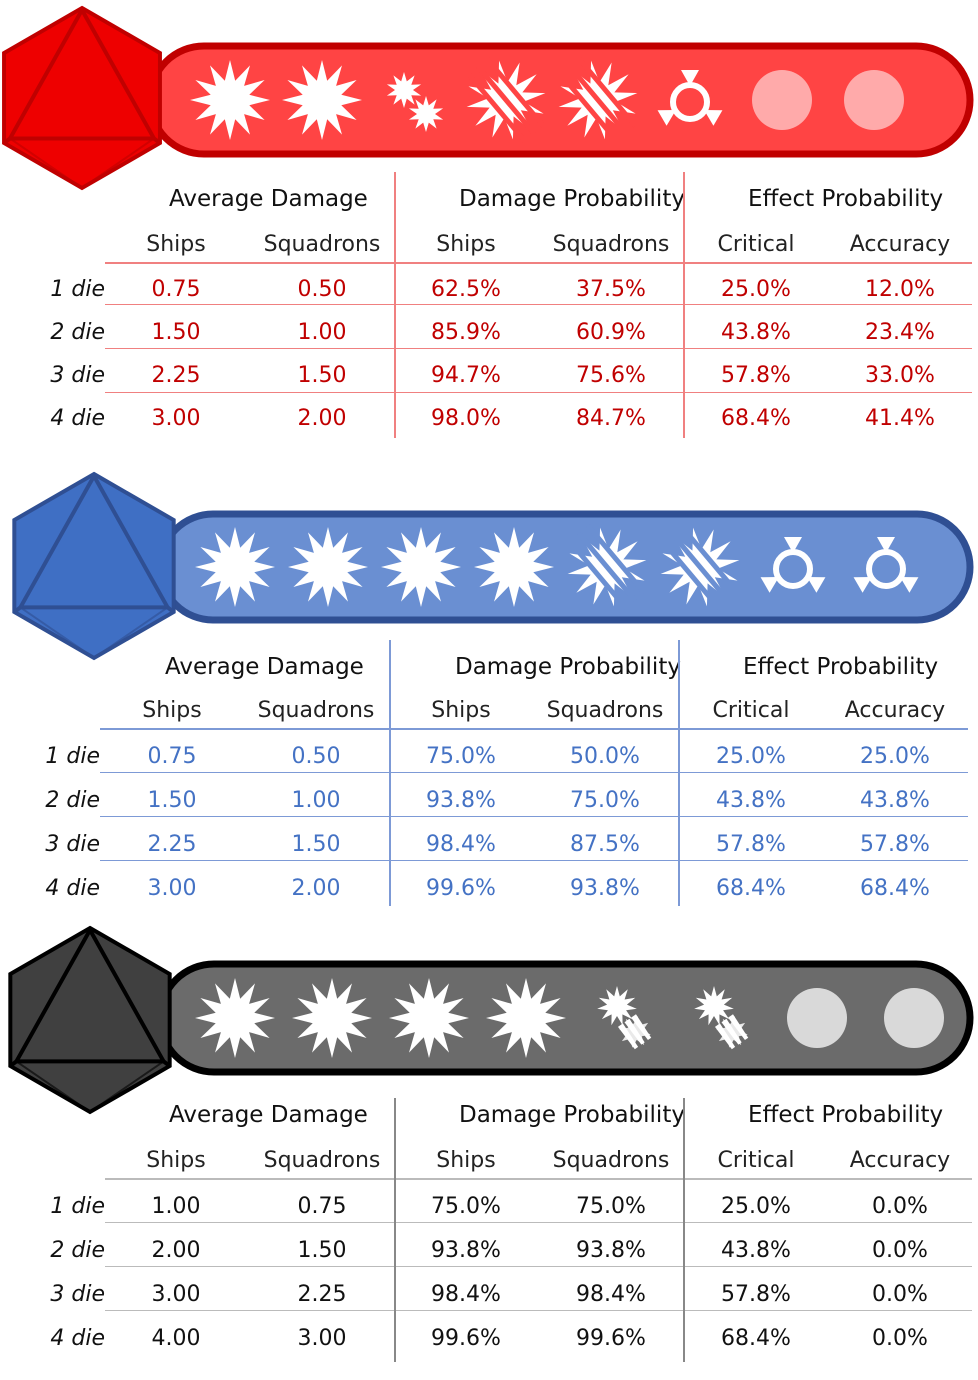 Image resolution: width=978 pixels, height=1380 pixels. Describe the element at coordinates (176, 375) in the screenshot. I see `cell-avg-ships: 2.25` at that location.